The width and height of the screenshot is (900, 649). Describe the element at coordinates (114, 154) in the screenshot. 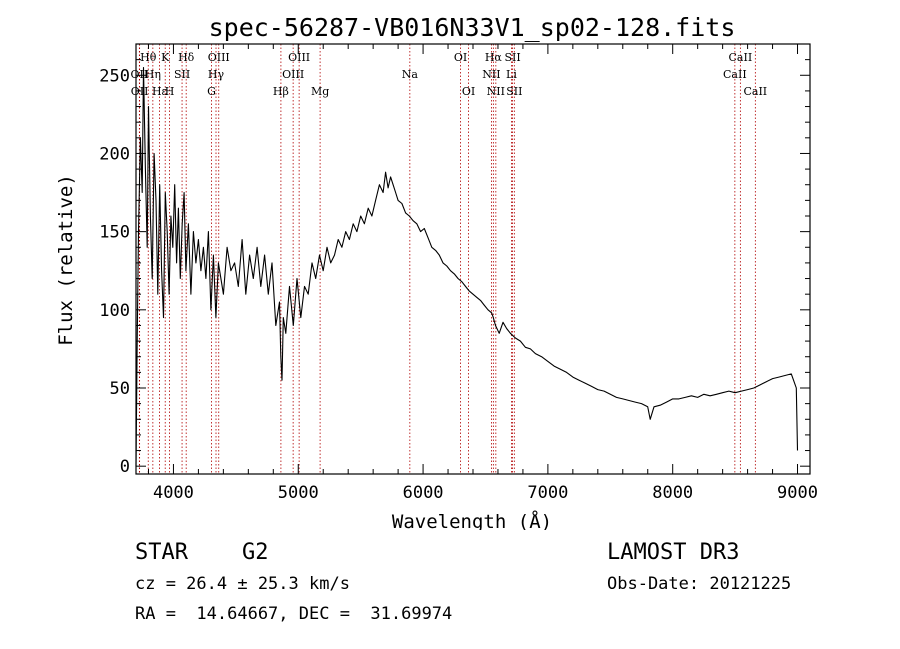

I see `y-tick-label-4: 200` at that location.